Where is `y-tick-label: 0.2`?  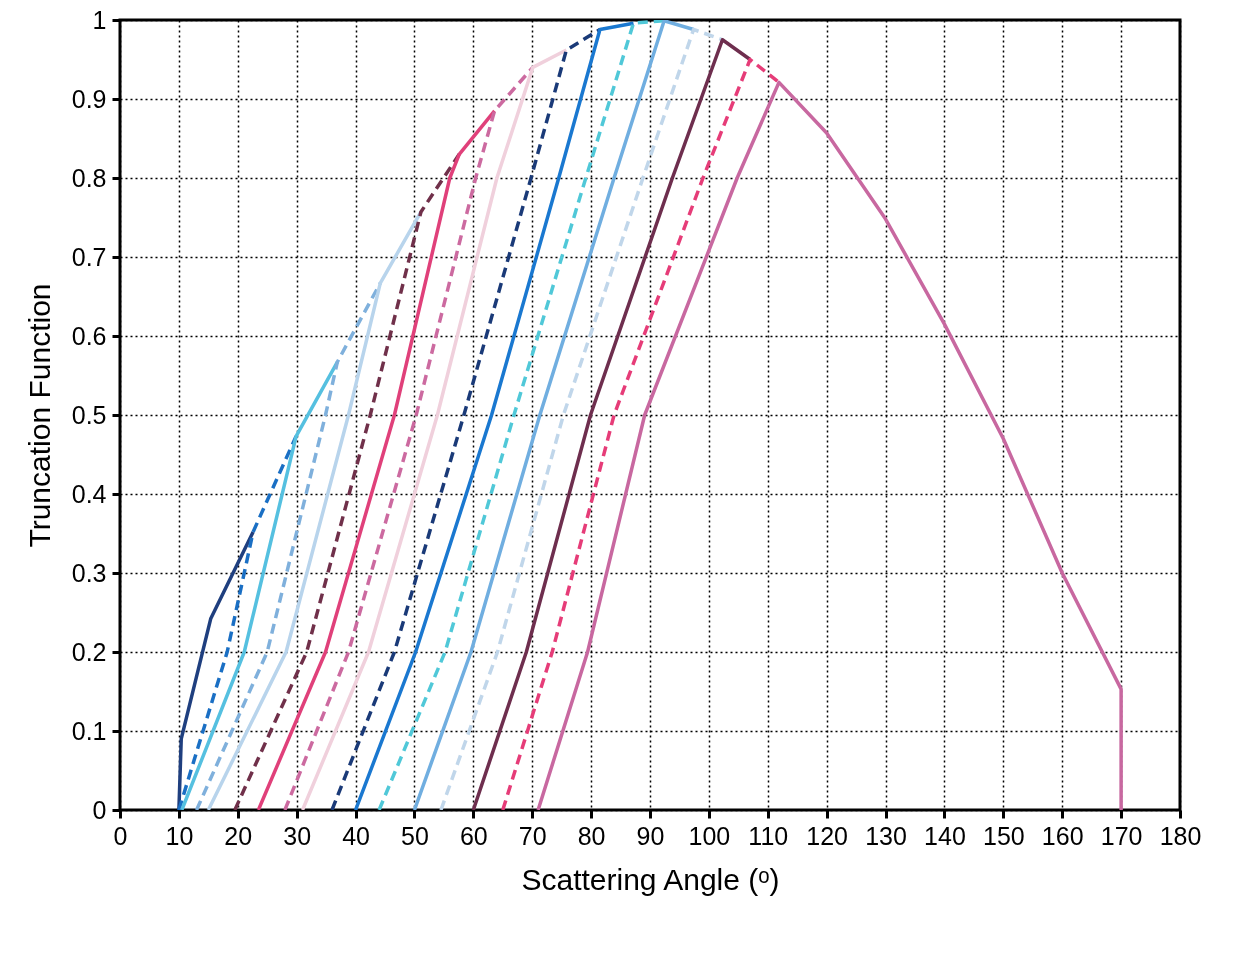
y-tick-label: 0.2 is located at coordinates (89, 651).